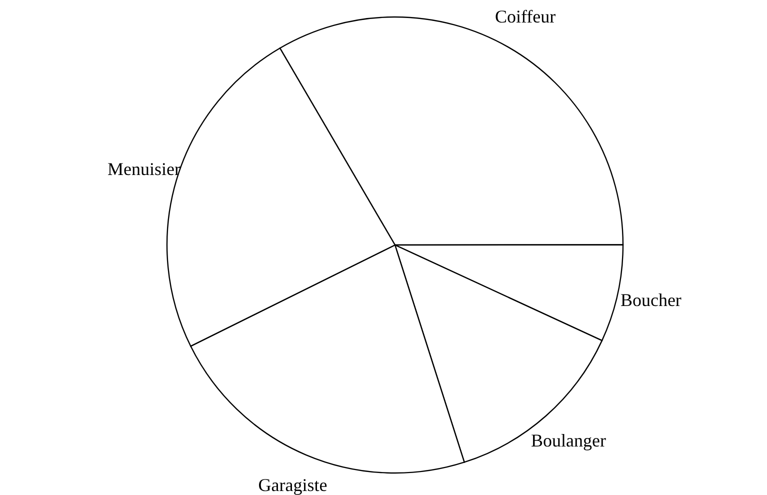 Image resolution: width=767 pixels, height=495 pixels. Describe the element at coordinates (568, 440) in the screenshot. I see `slice-label: Boulanger` at that location.